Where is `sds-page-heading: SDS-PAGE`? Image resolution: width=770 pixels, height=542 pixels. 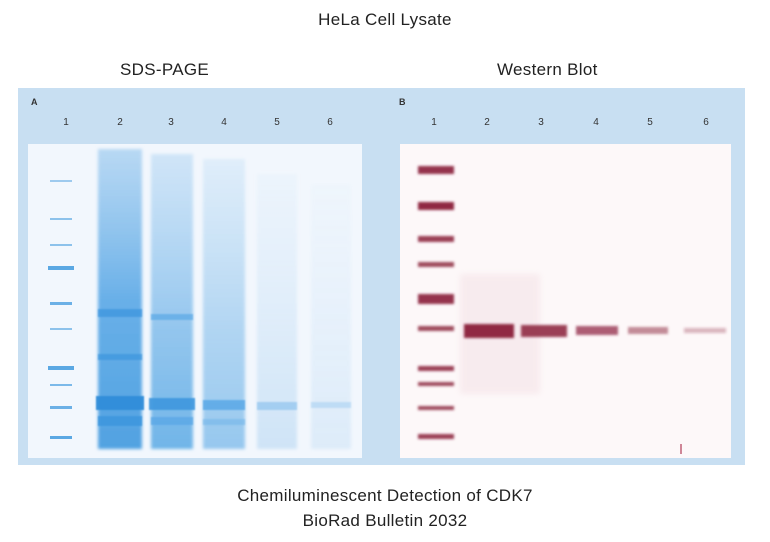 sds-page-heading: SDS-PAGE is located at coordinates (164, 69).